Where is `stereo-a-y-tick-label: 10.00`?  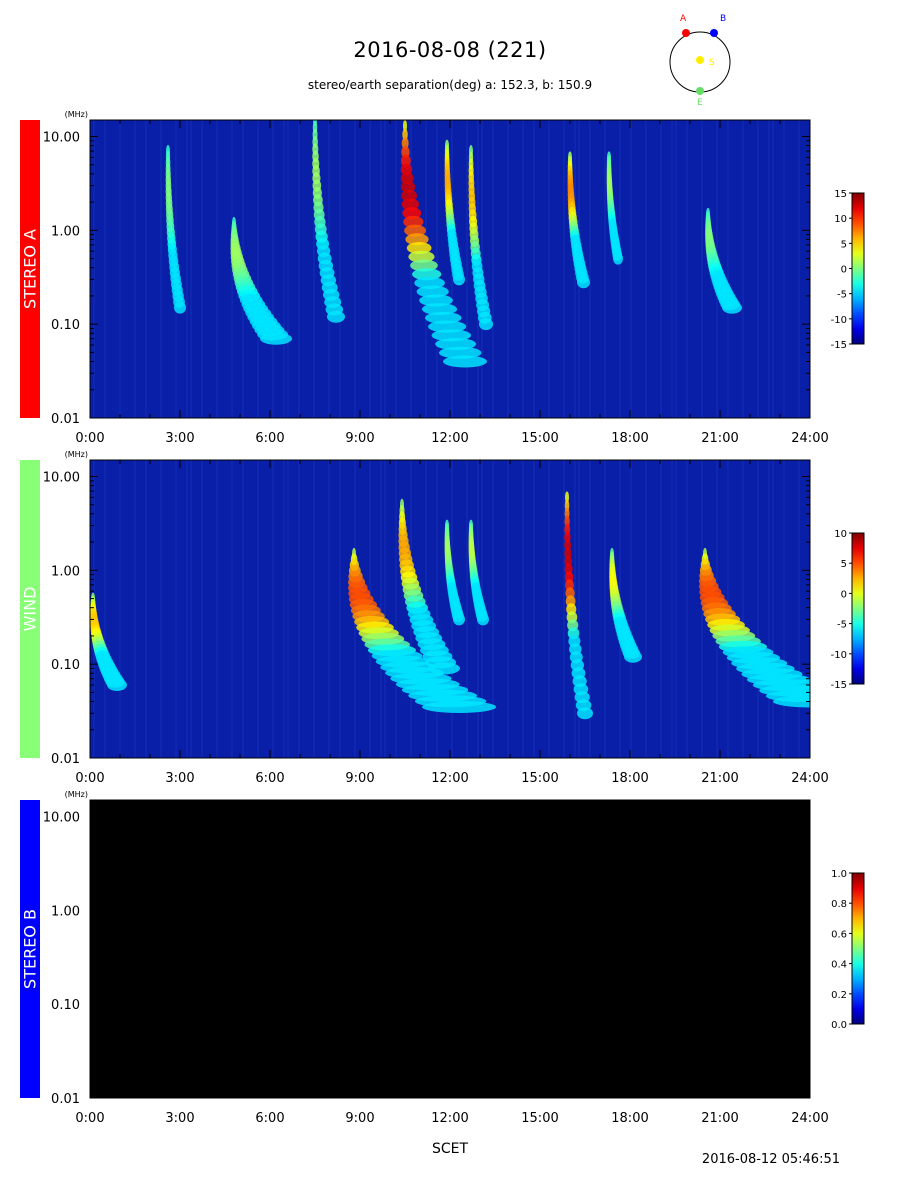 stereo-a-y-tick-label: 10.00 is located at coordinates (61, 138).